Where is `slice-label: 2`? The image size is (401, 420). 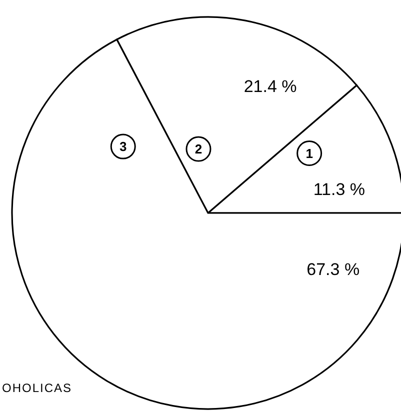 slice-label: 2 is located at coordinates (198, 149).